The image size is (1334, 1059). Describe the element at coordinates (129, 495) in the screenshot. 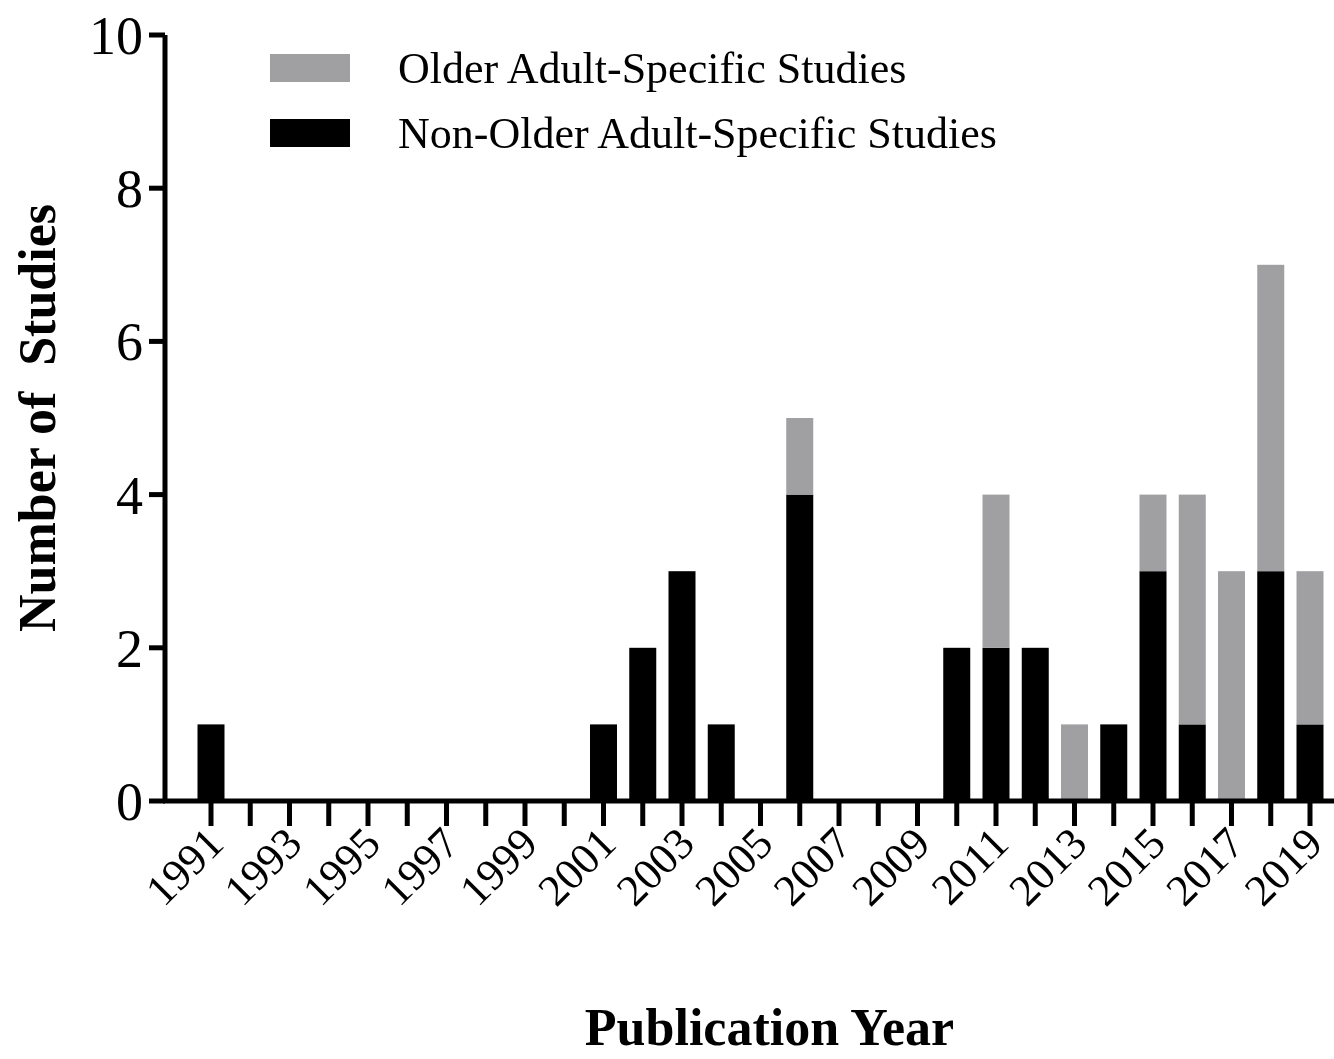

I see `y-tick-label: 4` at that location.